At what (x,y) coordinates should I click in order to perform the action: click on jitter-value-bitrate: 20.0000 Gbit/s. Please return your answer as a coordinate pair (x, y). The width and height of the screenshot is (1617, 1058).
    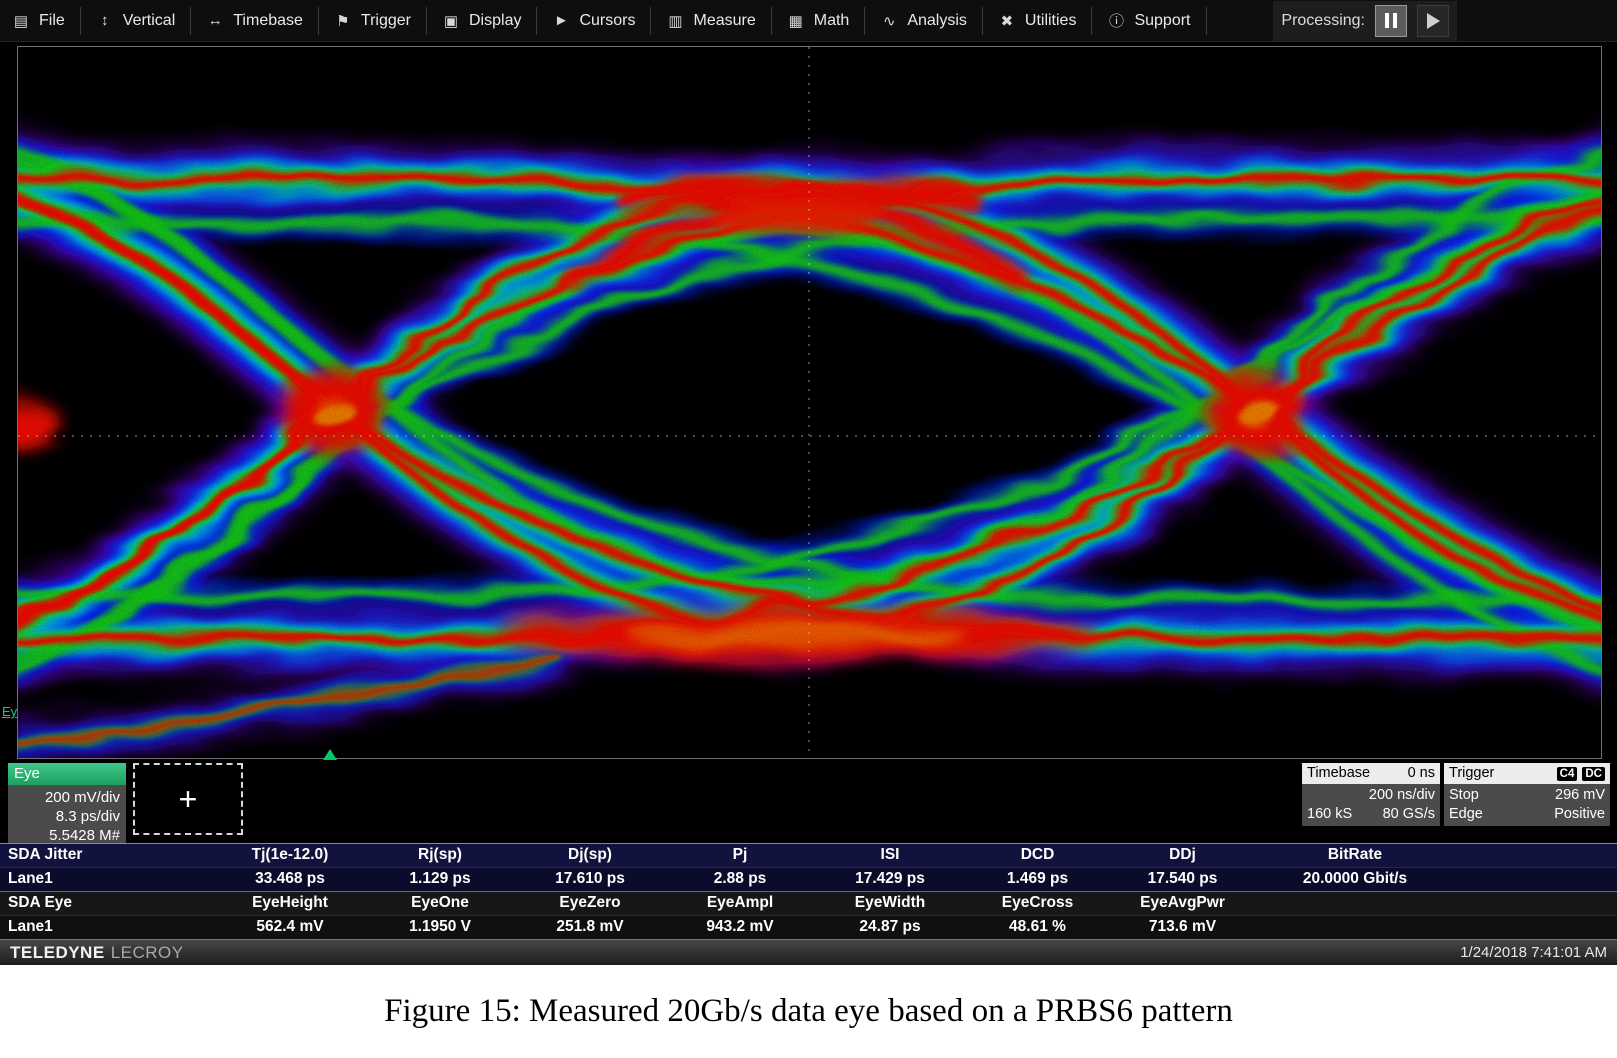
    Looking at the image, I should click on (1355, 878).